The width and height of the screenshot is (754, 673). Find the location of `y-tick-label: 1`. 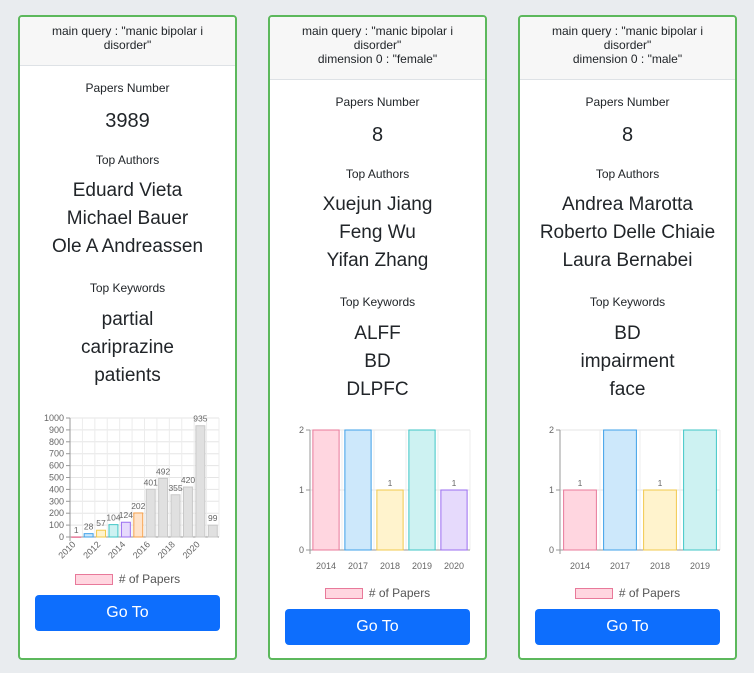

y-tick-label: 1 is located at coordinates (551, 490).